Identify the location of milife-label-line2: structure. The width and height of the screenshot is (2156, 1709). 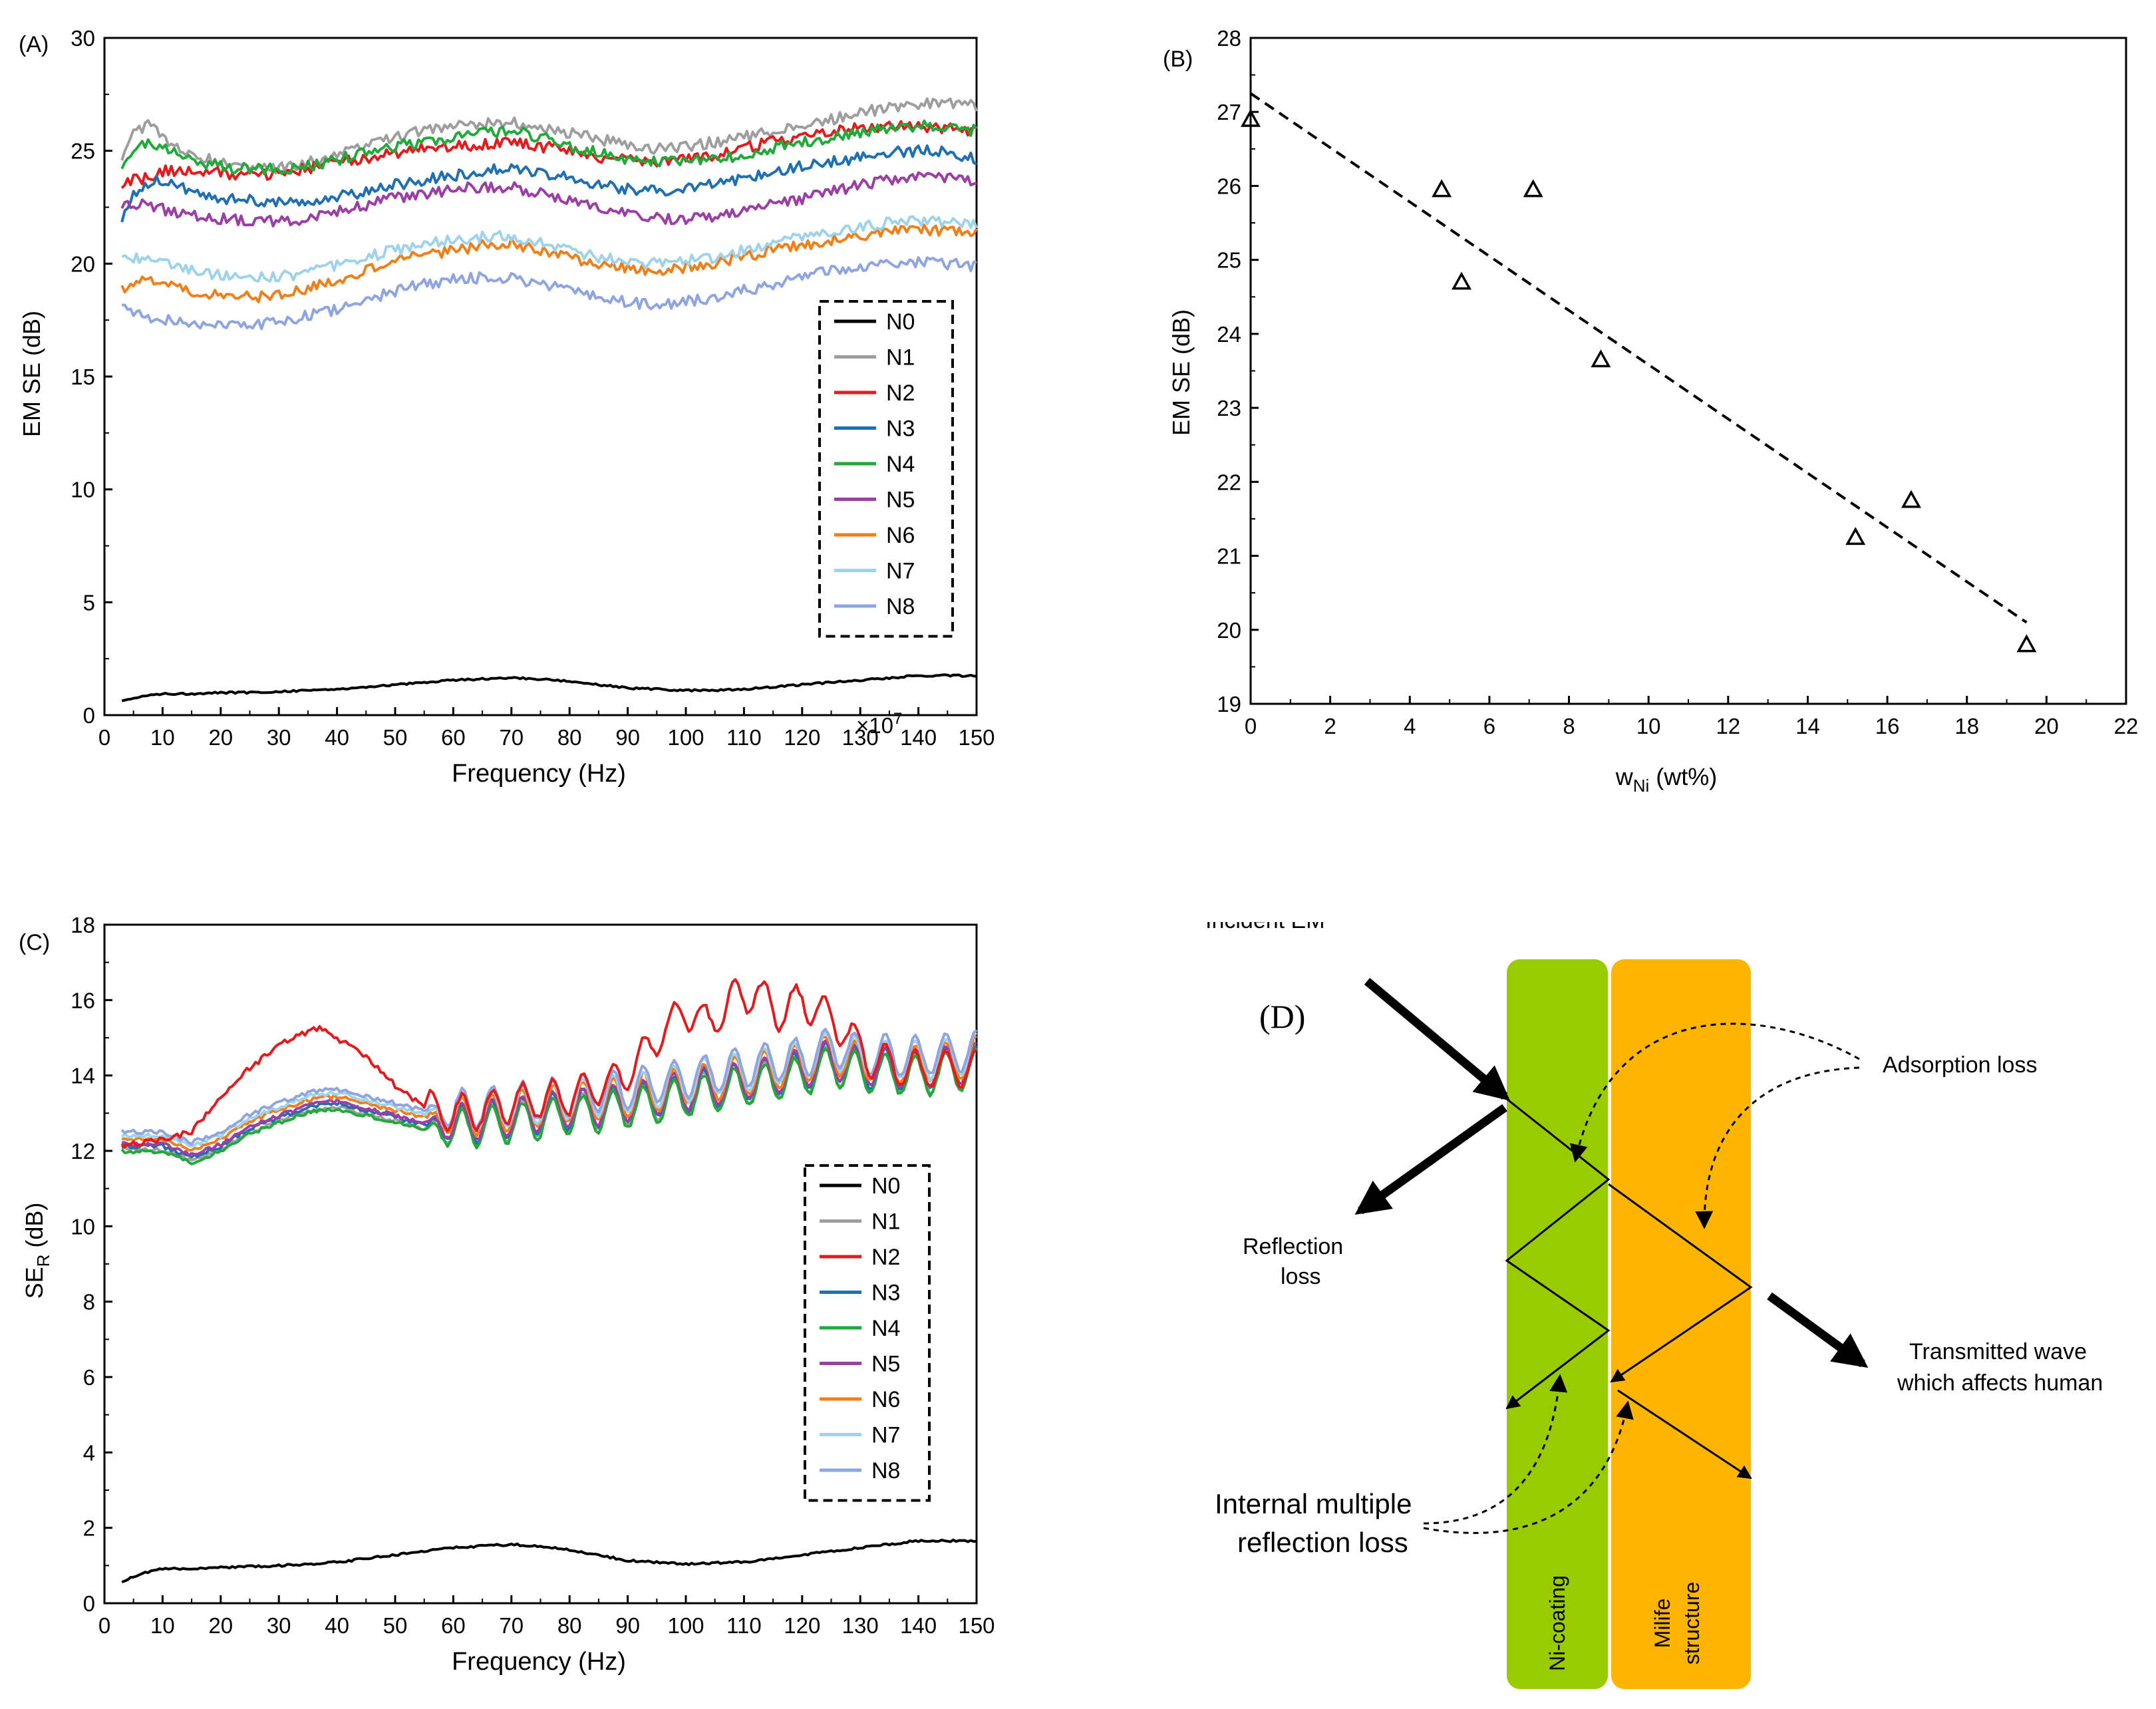
(1692, 1623).